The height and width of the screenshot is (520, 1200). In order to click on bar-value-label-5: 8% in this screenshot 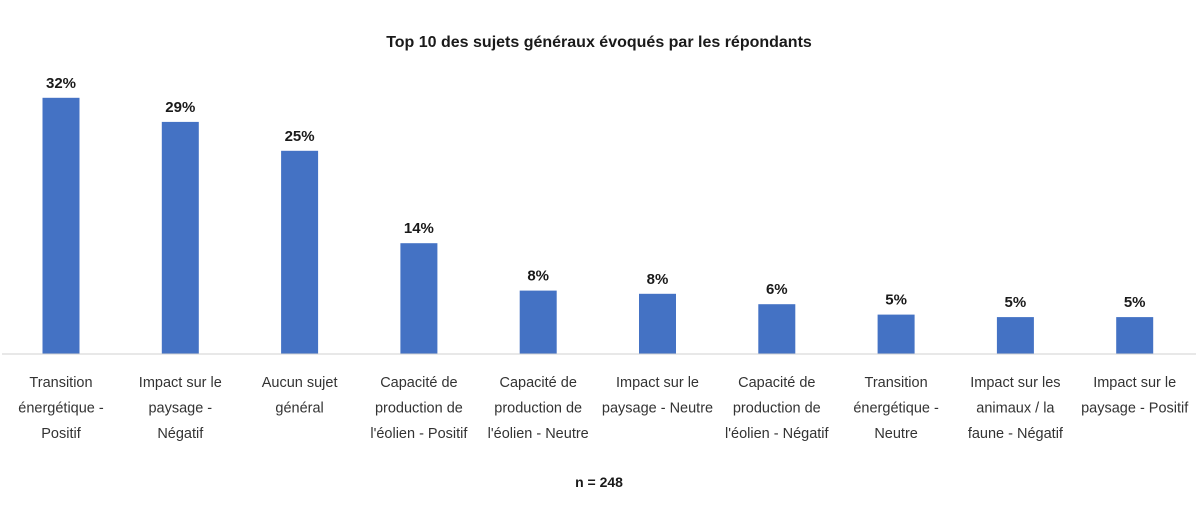, I will do `click(538, 276)`.